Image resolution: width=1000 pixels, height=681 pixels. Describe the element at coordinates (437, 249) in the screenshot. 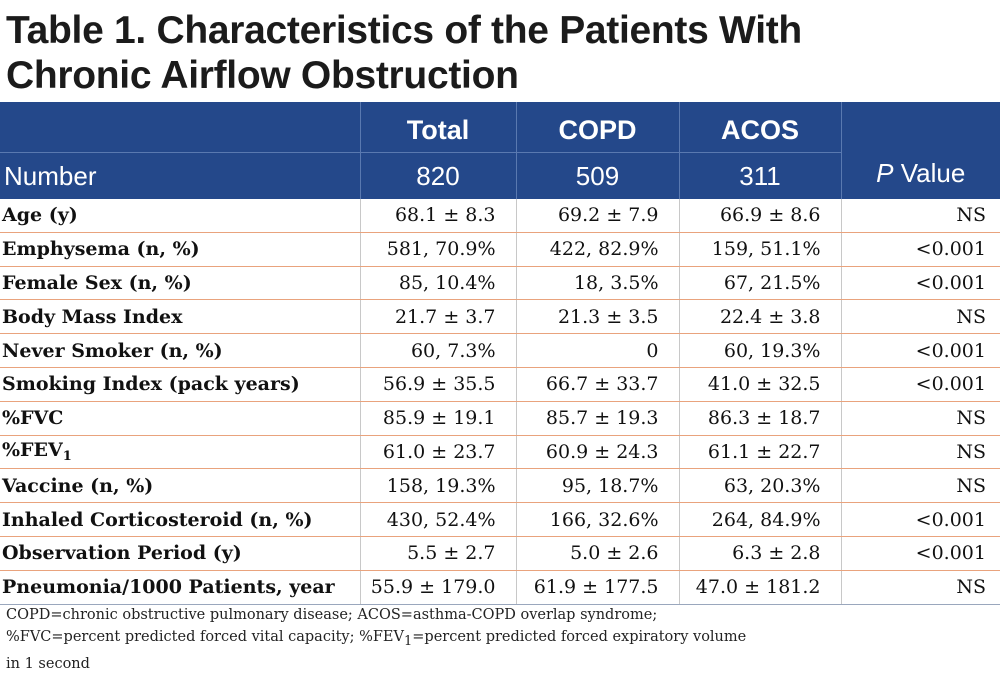

I see `cell-total: 581, 70.9%` at that location.